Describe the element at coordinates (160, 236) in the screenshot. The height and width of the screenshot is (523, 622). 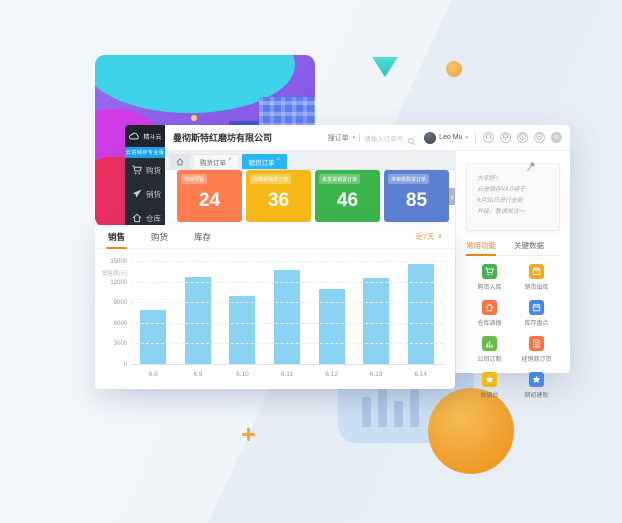
I see `chart-tab-购货: 购货` at that location.